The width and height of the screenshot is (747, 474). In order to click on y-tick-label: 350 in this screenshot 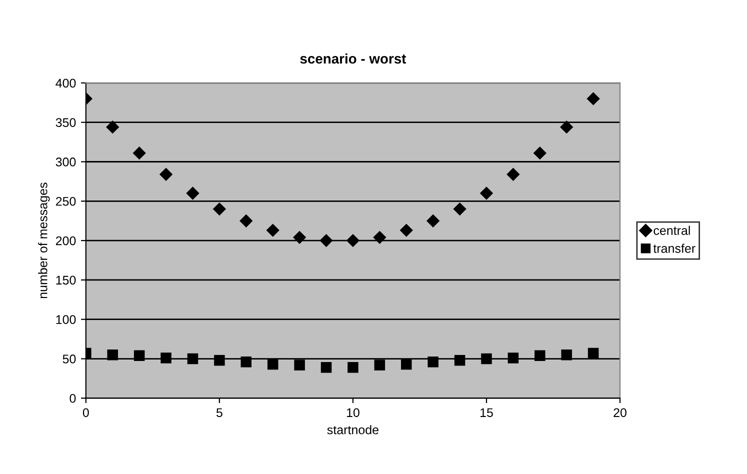, I will do `click(66, 123)`.